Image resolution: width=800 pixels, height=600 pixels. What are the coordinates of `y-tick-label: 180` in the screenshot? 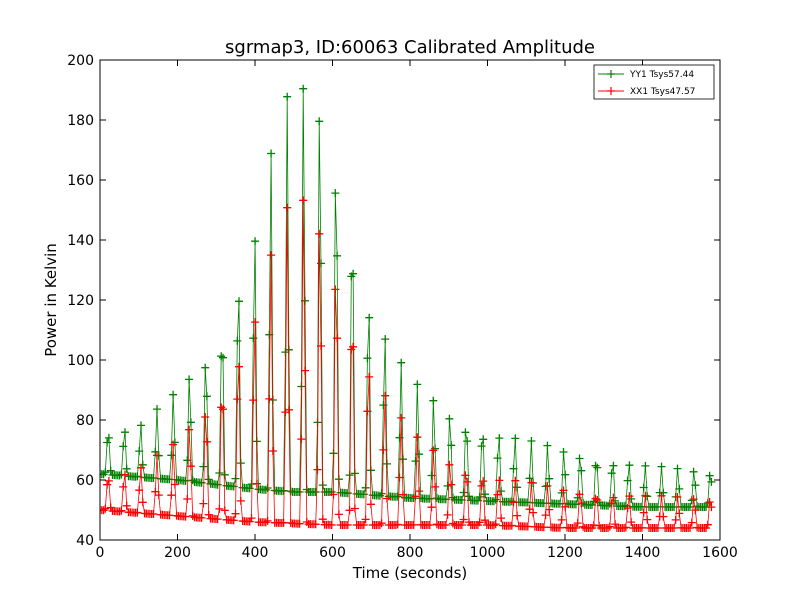 It's located at (80, 121).